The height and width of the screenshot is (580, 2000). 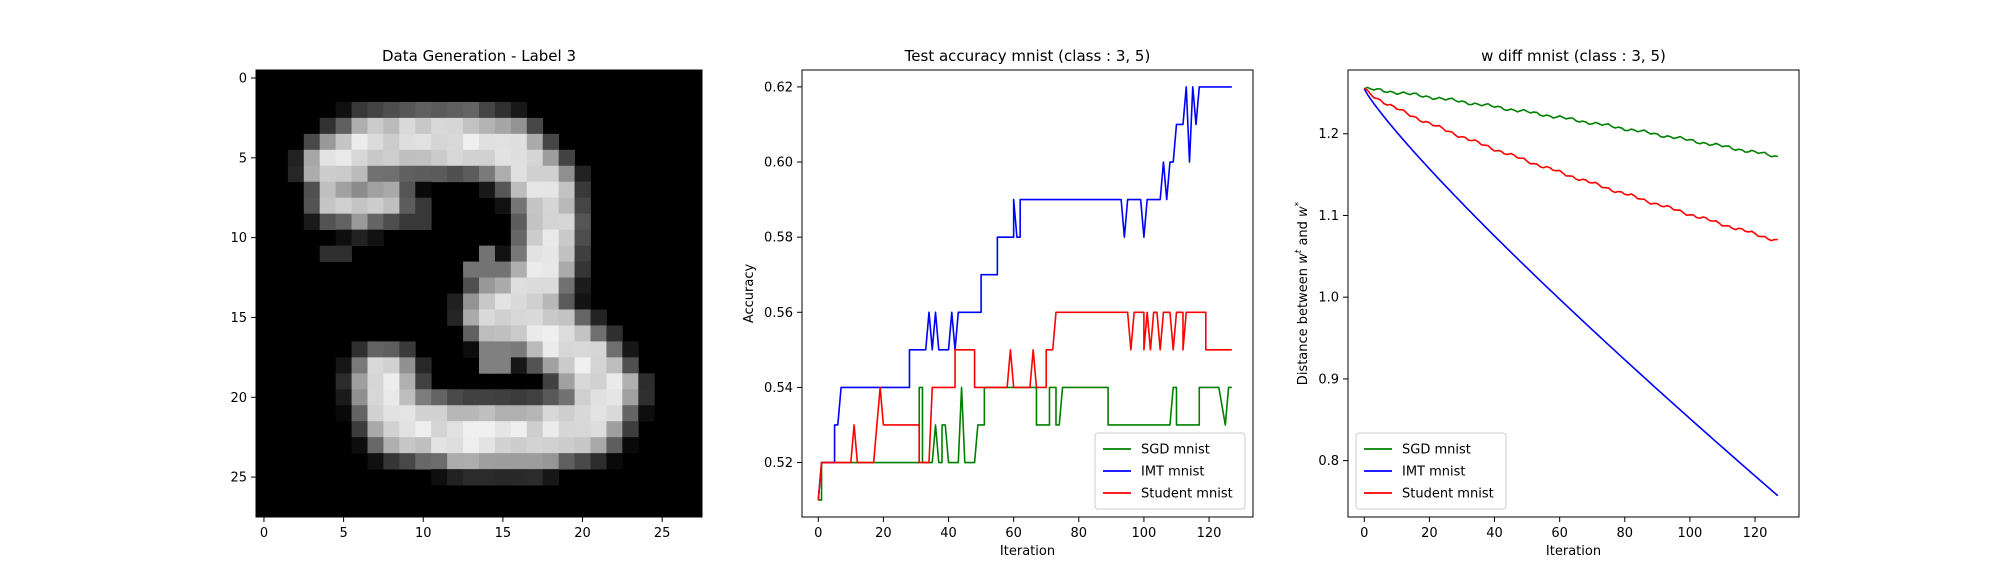 What do you see at coordinates (1299, 251) in the screenshot?
I see `y-axis-label-part: t` at bounding box center [1299, 251].